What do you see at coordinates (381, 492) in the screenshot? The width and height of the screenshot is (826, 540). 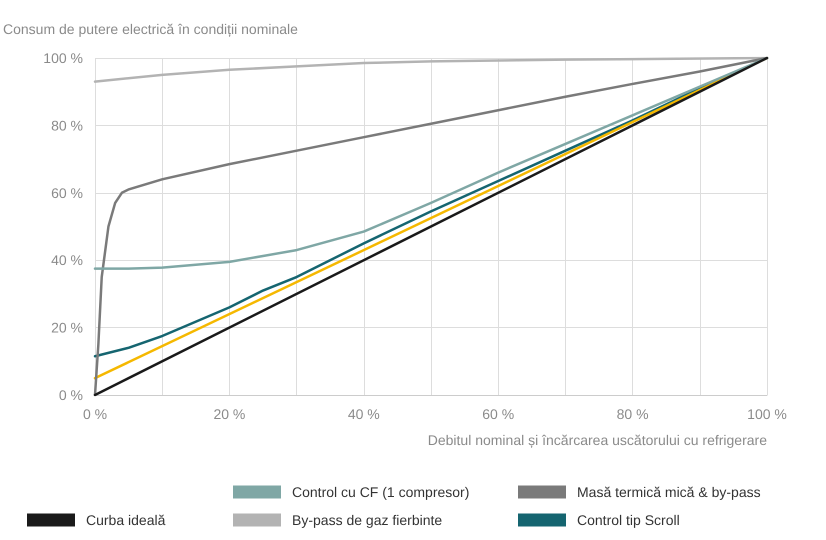 I see `legend-label: Control cu CF (1 compresor)` at bounding box center [381, 492].